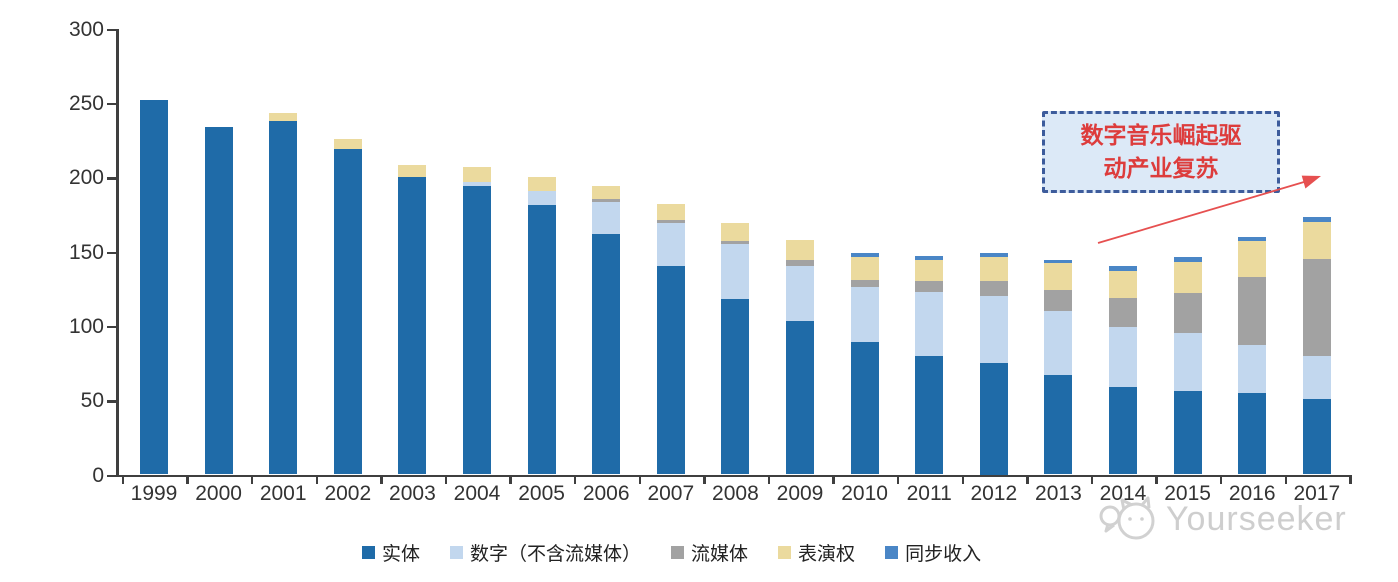 The image size is (1398, 582). What do you see at coordinates (283, 493) in the screenshot?
I see `x-axis-label: 2001` at bounding box center [283, 493].